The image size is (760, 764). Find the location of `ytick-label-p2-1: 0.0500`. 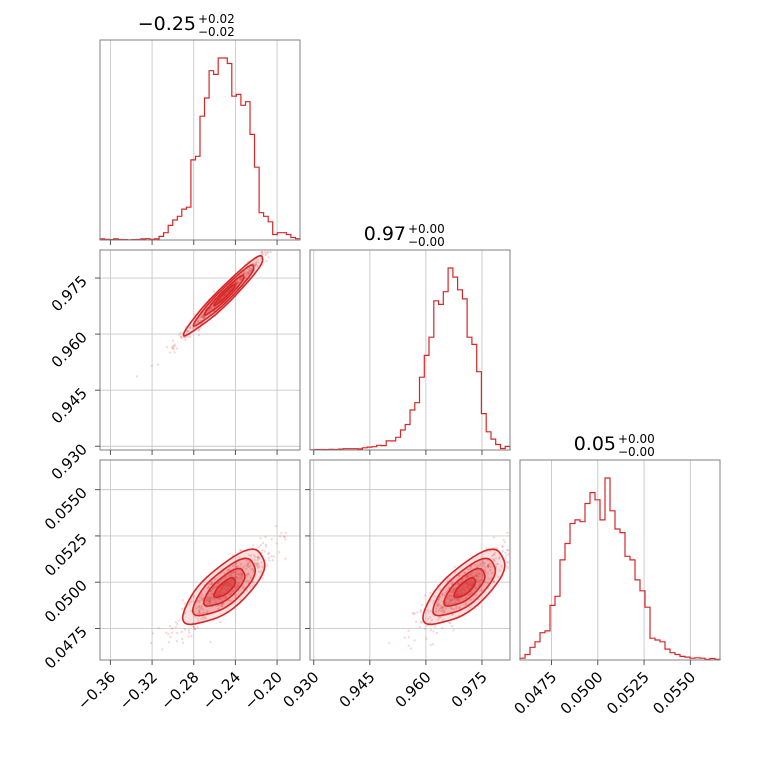

ytick-label-p2-1: 0.0500 is located at coordinates (66, 601).